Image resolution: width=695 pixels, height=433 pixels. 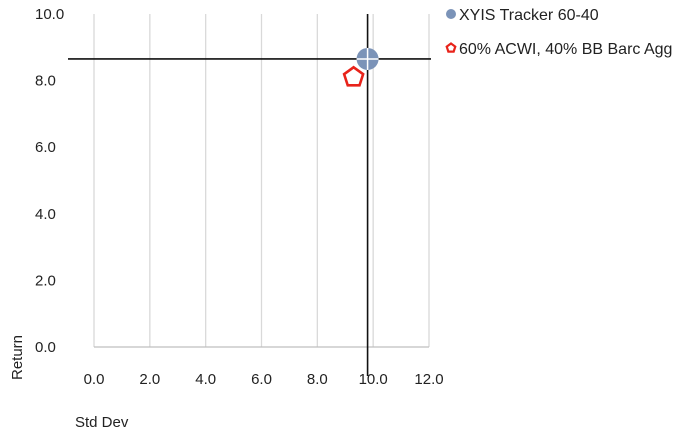 I want to click on x-tick-label: 2.0, so click(x=149, y=379).